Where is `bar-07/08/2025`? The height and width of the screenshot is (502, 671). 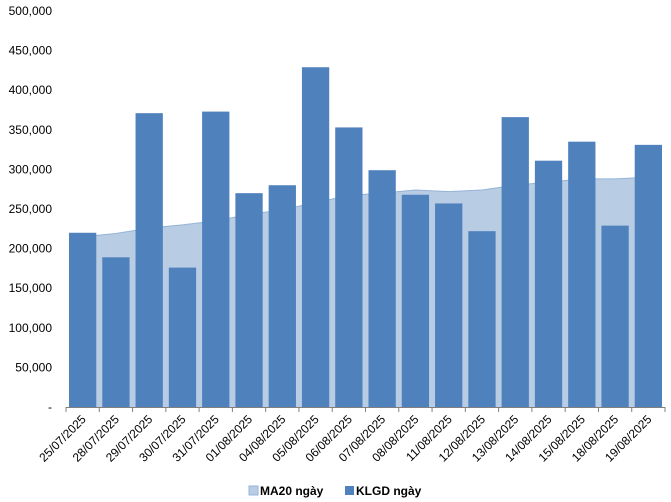
bar-07/08/2025 is located at coordinates (382, 288).